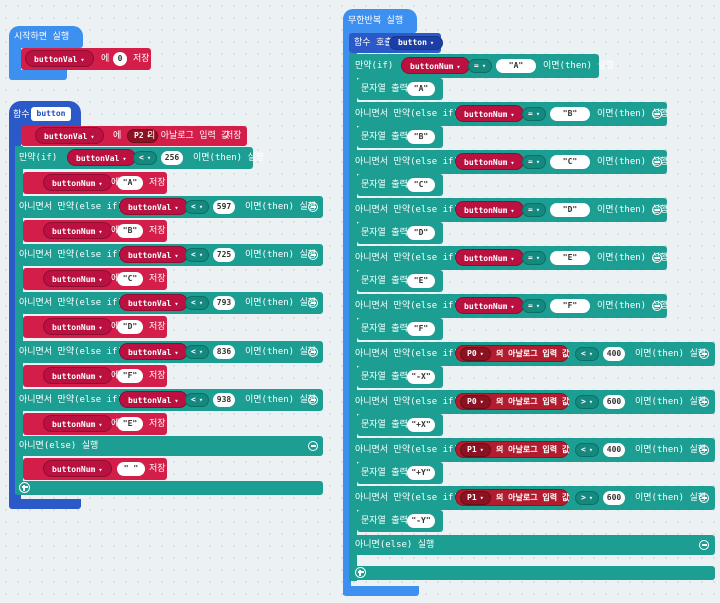  I want to click on set-buttonnum-block: buttonNum ▾ 에 "E" 저장, so click(95, 424).